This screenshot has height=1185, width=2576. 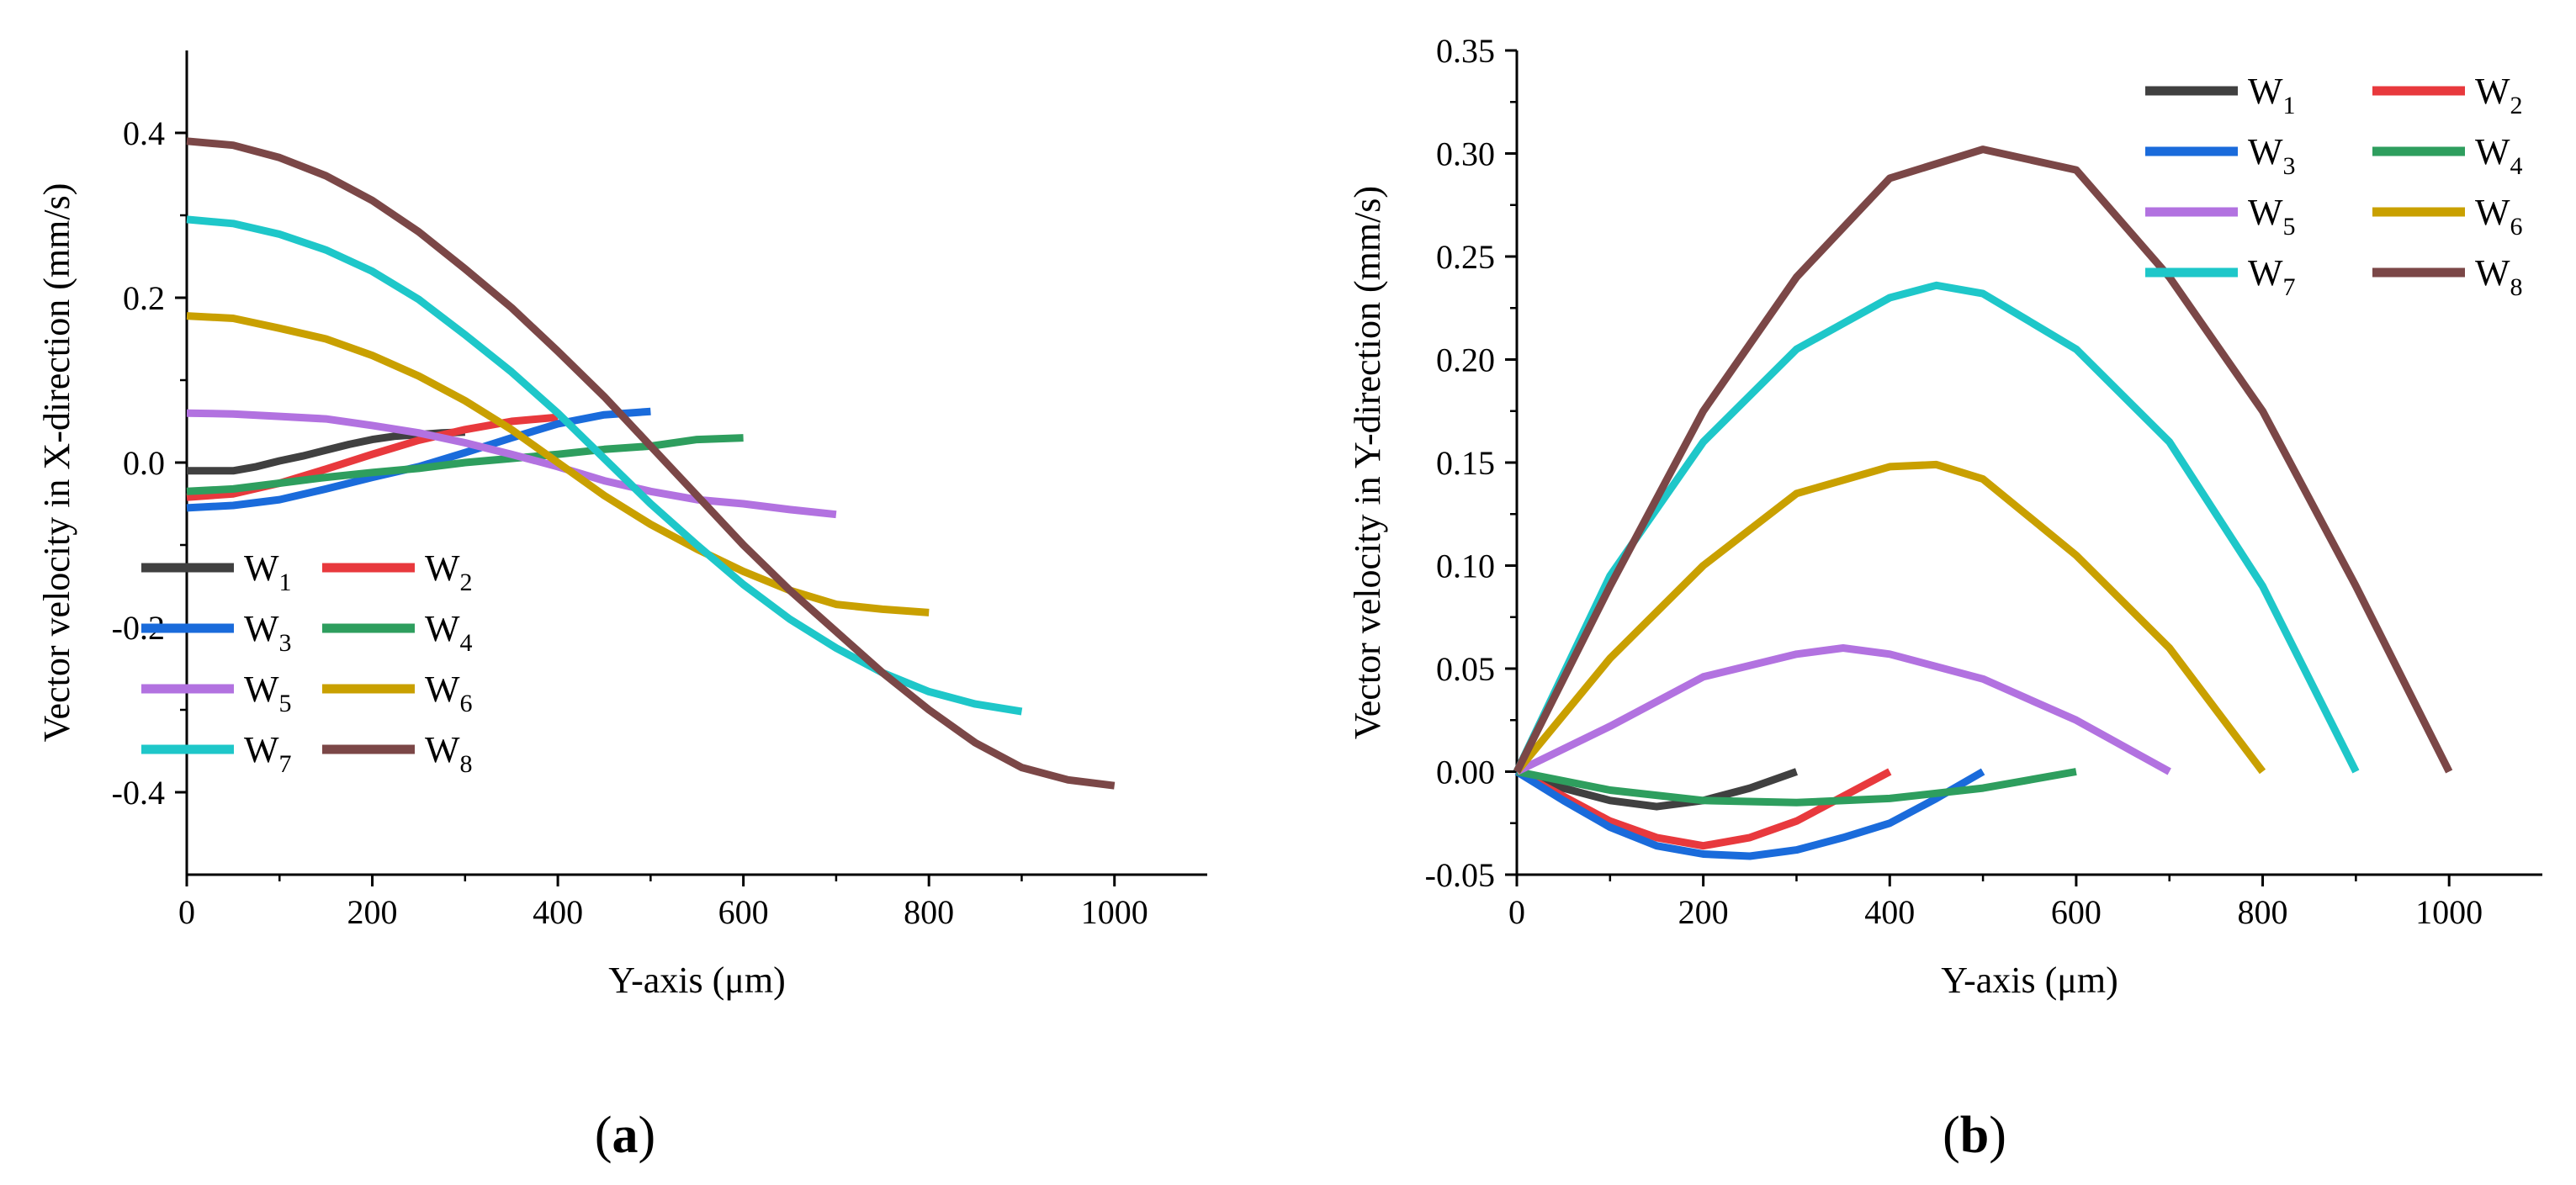 What do you see at coordinates (1465, 154) in the screenshot?
I see `y-tick-label: 0.30` at bounding box center [1465, 154].